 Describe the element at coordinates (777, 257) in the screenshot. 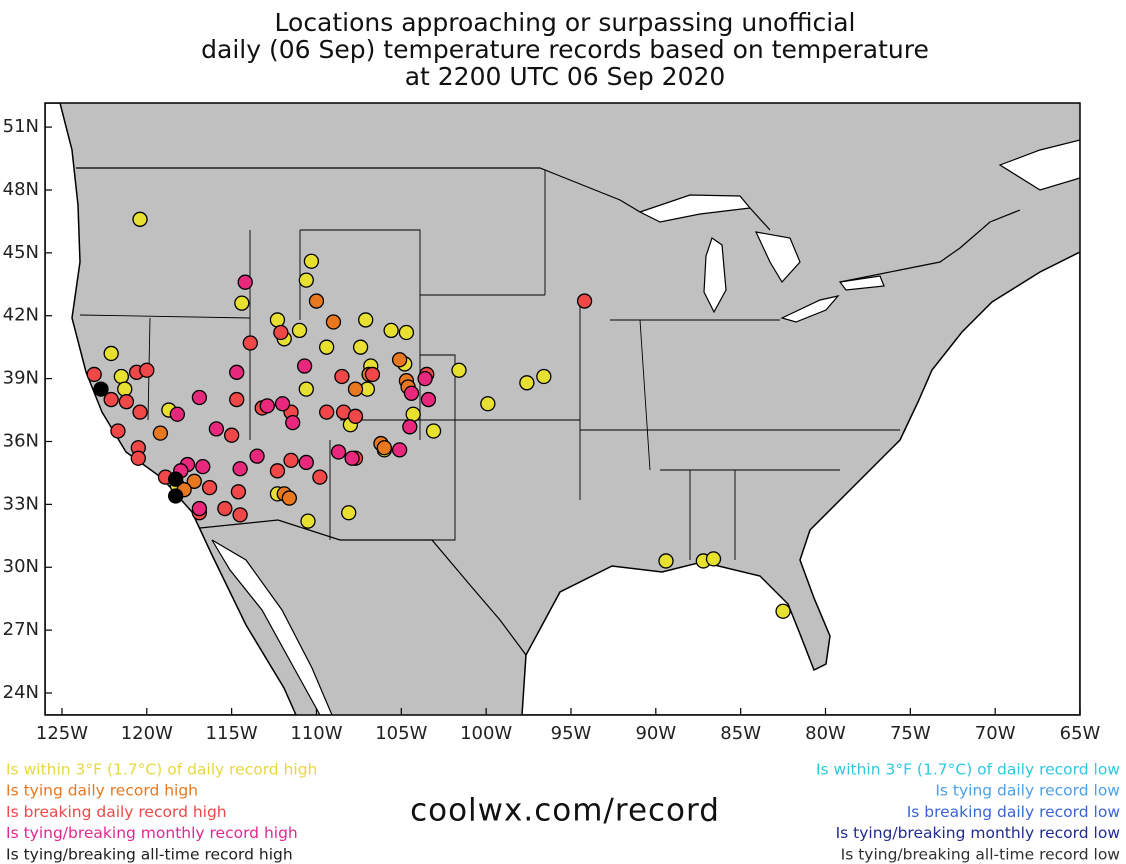

I see `lake-huron` at that location.